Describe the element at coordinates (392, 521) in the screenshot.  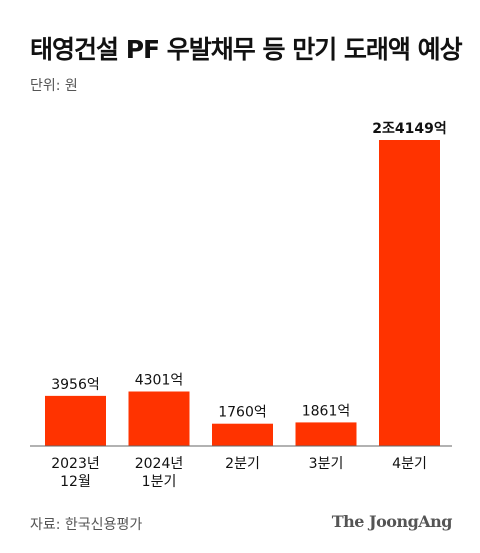
I see `brand-logo: The JoongAng` at that location.